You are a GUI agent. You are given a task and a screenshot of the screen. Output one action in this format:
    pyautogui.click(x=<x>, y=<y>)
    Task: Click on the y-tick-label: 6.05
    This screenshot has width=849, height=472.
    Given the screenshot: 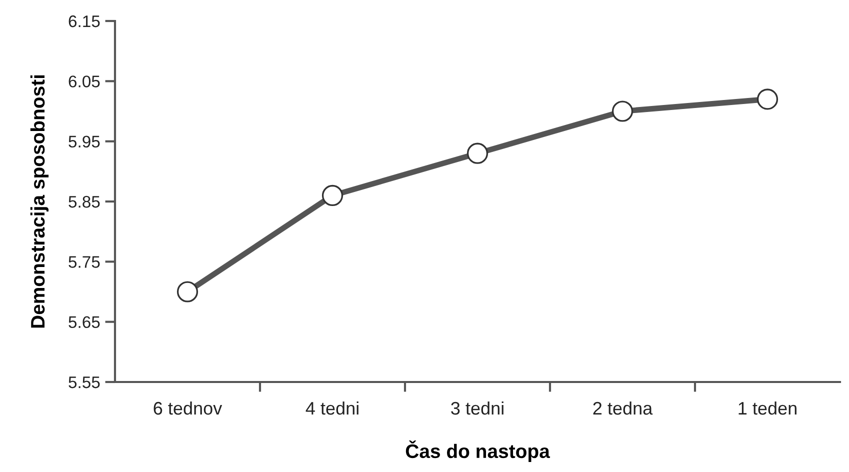 What is the action you would take?
    pyautogui.click(x=84, y=82)
    